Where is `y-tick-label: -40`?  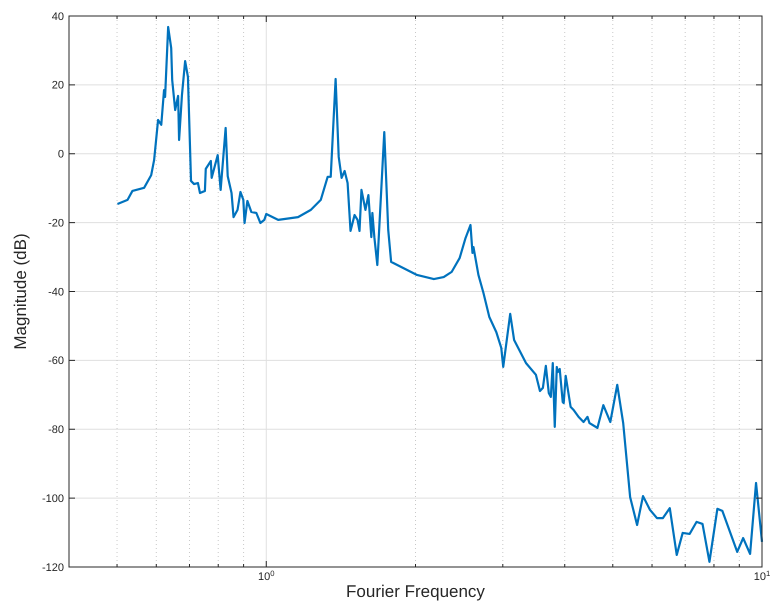
y-tick-label: -40 is located at coordinates (56, 292).